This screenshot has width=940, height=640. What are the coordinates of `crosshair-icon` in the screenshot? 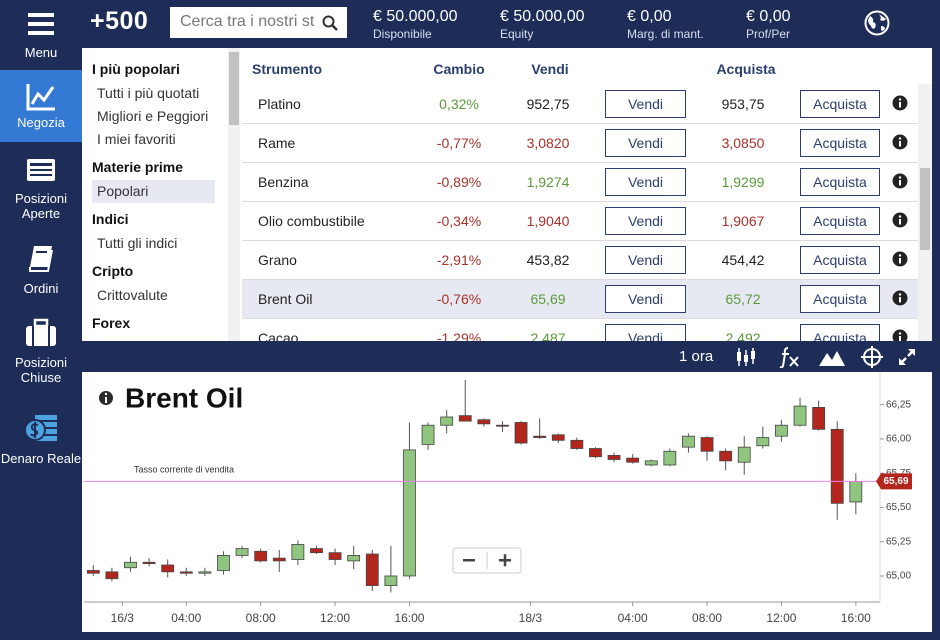 It's located at (872, 357).